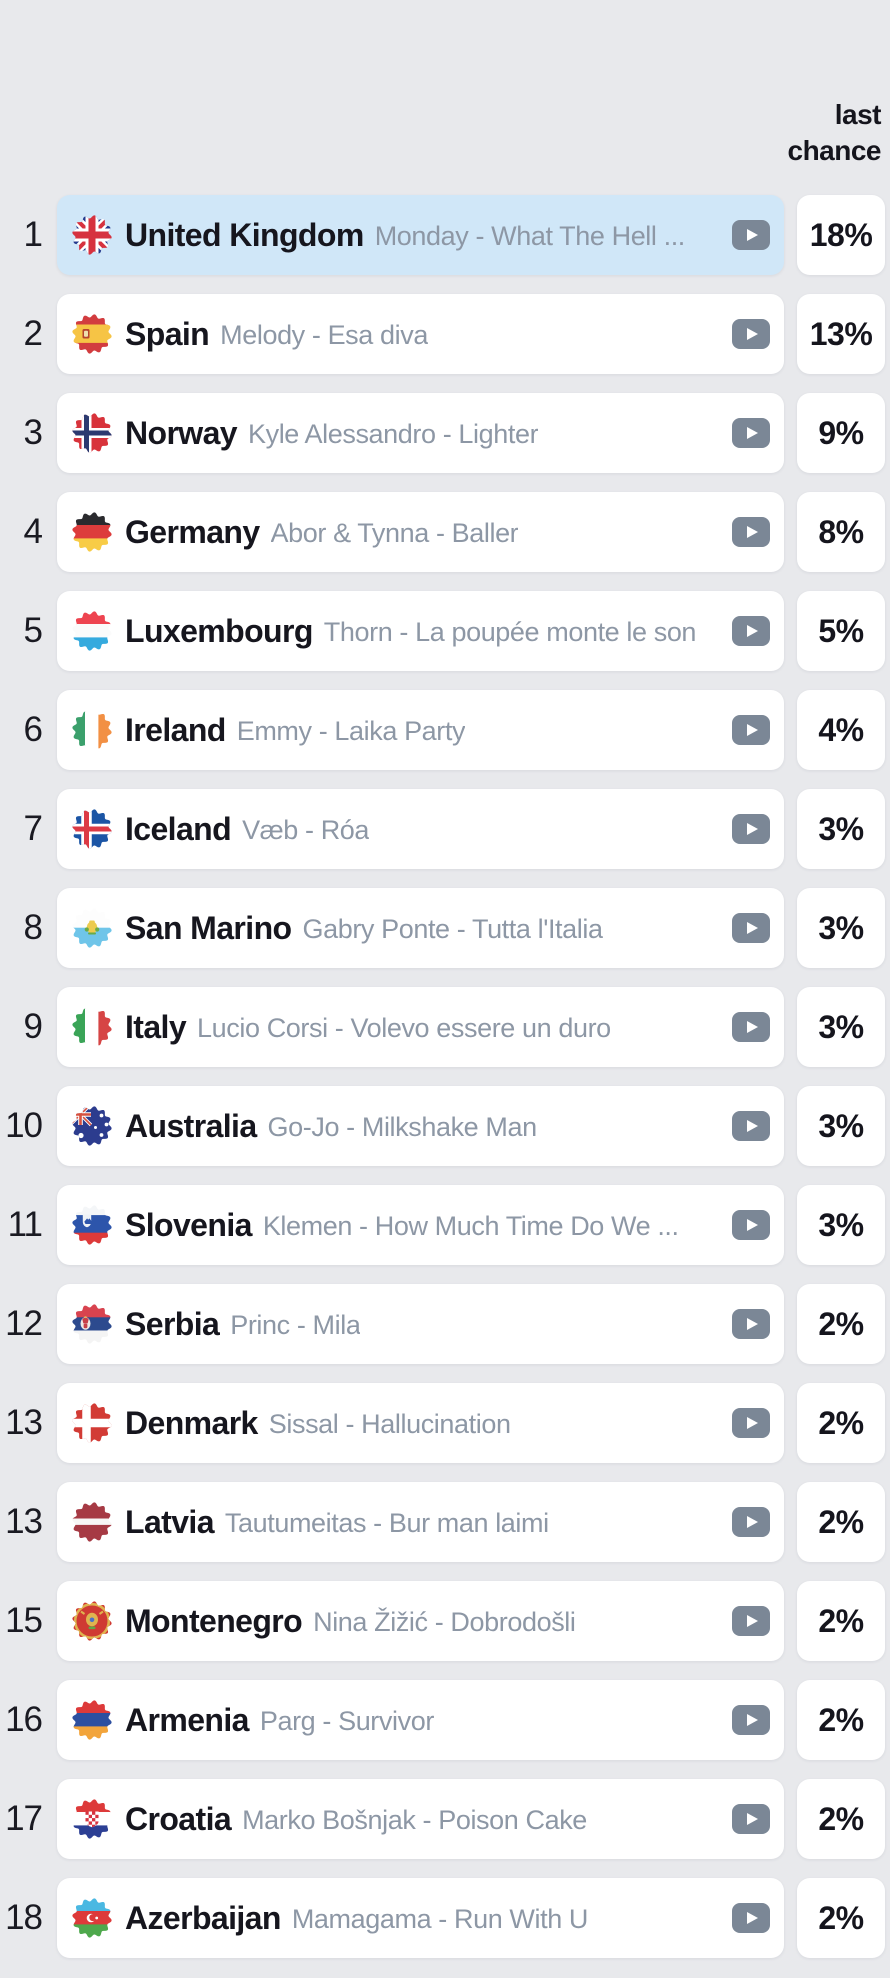 The width and height of the screenshot is (890, 1978). I want to click on entry-card: San Marino Gabry Ponte - Tutta l'Italia, so click(420, 928).